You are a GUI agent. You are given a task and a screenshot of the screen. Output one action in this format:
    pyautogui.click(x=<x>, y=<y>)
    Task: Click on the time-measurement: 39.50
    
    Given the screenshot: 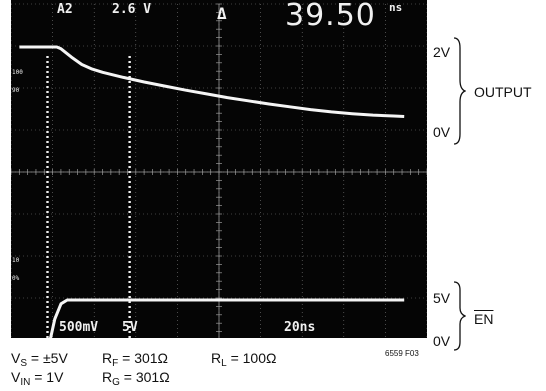 What is the action you would take?
    pyautogui.click(x=330, y=16)
    